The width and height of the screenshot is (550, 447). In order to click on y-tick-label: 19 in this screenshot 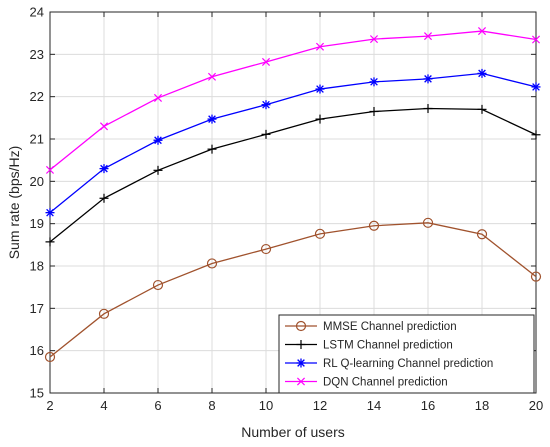, I will do `click(37, 223)`.